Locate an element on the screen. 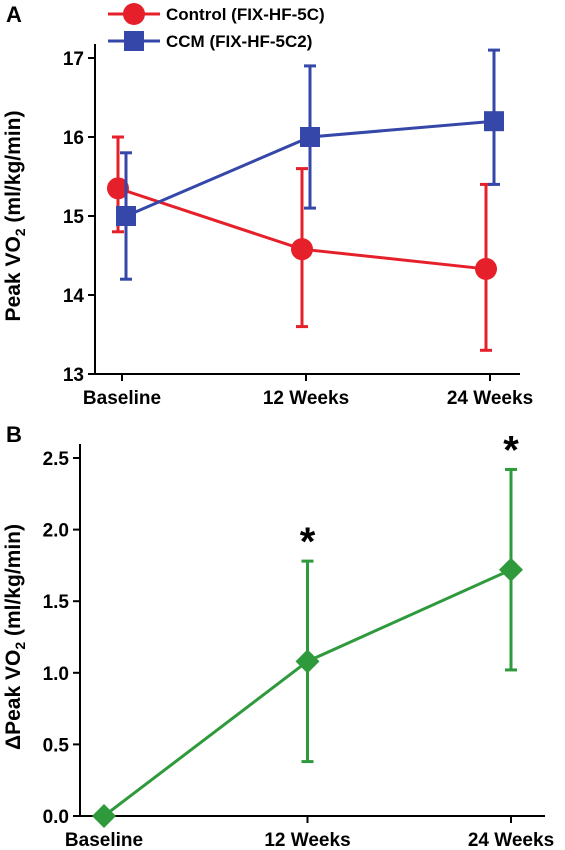 This screenshot has height=850, width=565. y-tick-label: 1.5 is located at coordinates (56, 602).